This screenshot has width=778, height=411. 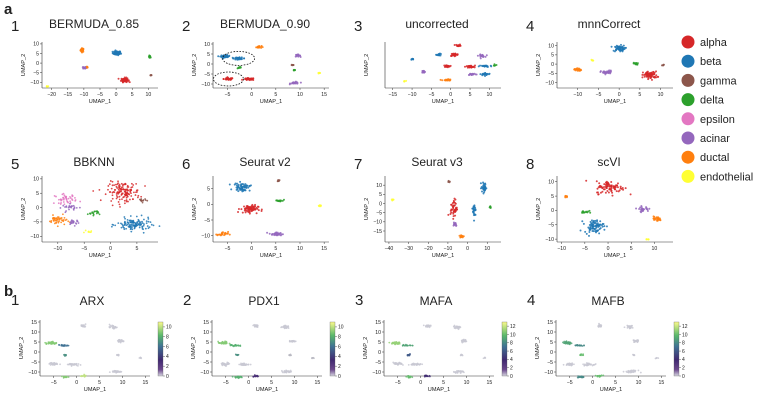 What do you see at coordinates (95, 390) in the screenshot?
I see `x-axis-label: UMAP_1` at bounding box center [95, 390].